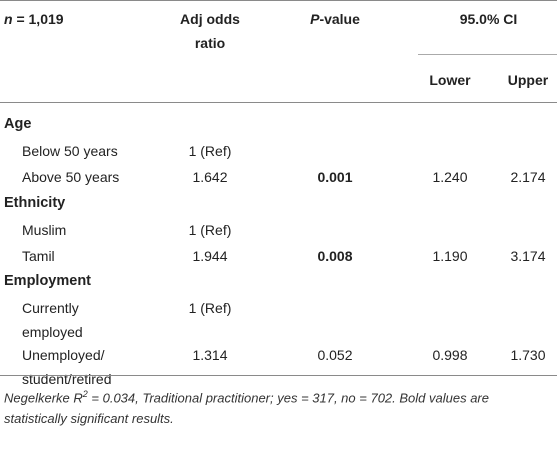 The image size is (557, 449). Describe the element at coordinates (35, 203) in the screenshot. I see `category-label: Ethnicity` at that location.